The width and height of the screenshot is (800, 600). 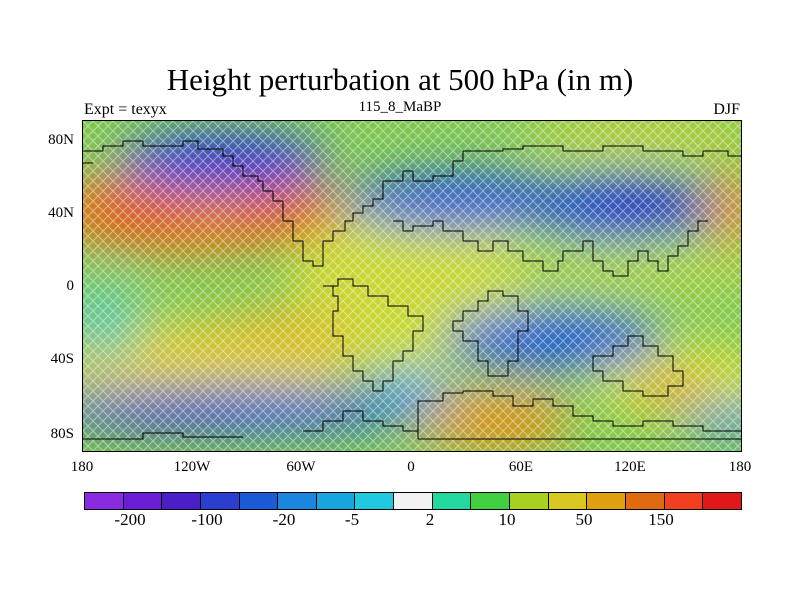 I want to click on map-title: Height perturbation at 500 hPa (in m), so click(x=400, y=79).